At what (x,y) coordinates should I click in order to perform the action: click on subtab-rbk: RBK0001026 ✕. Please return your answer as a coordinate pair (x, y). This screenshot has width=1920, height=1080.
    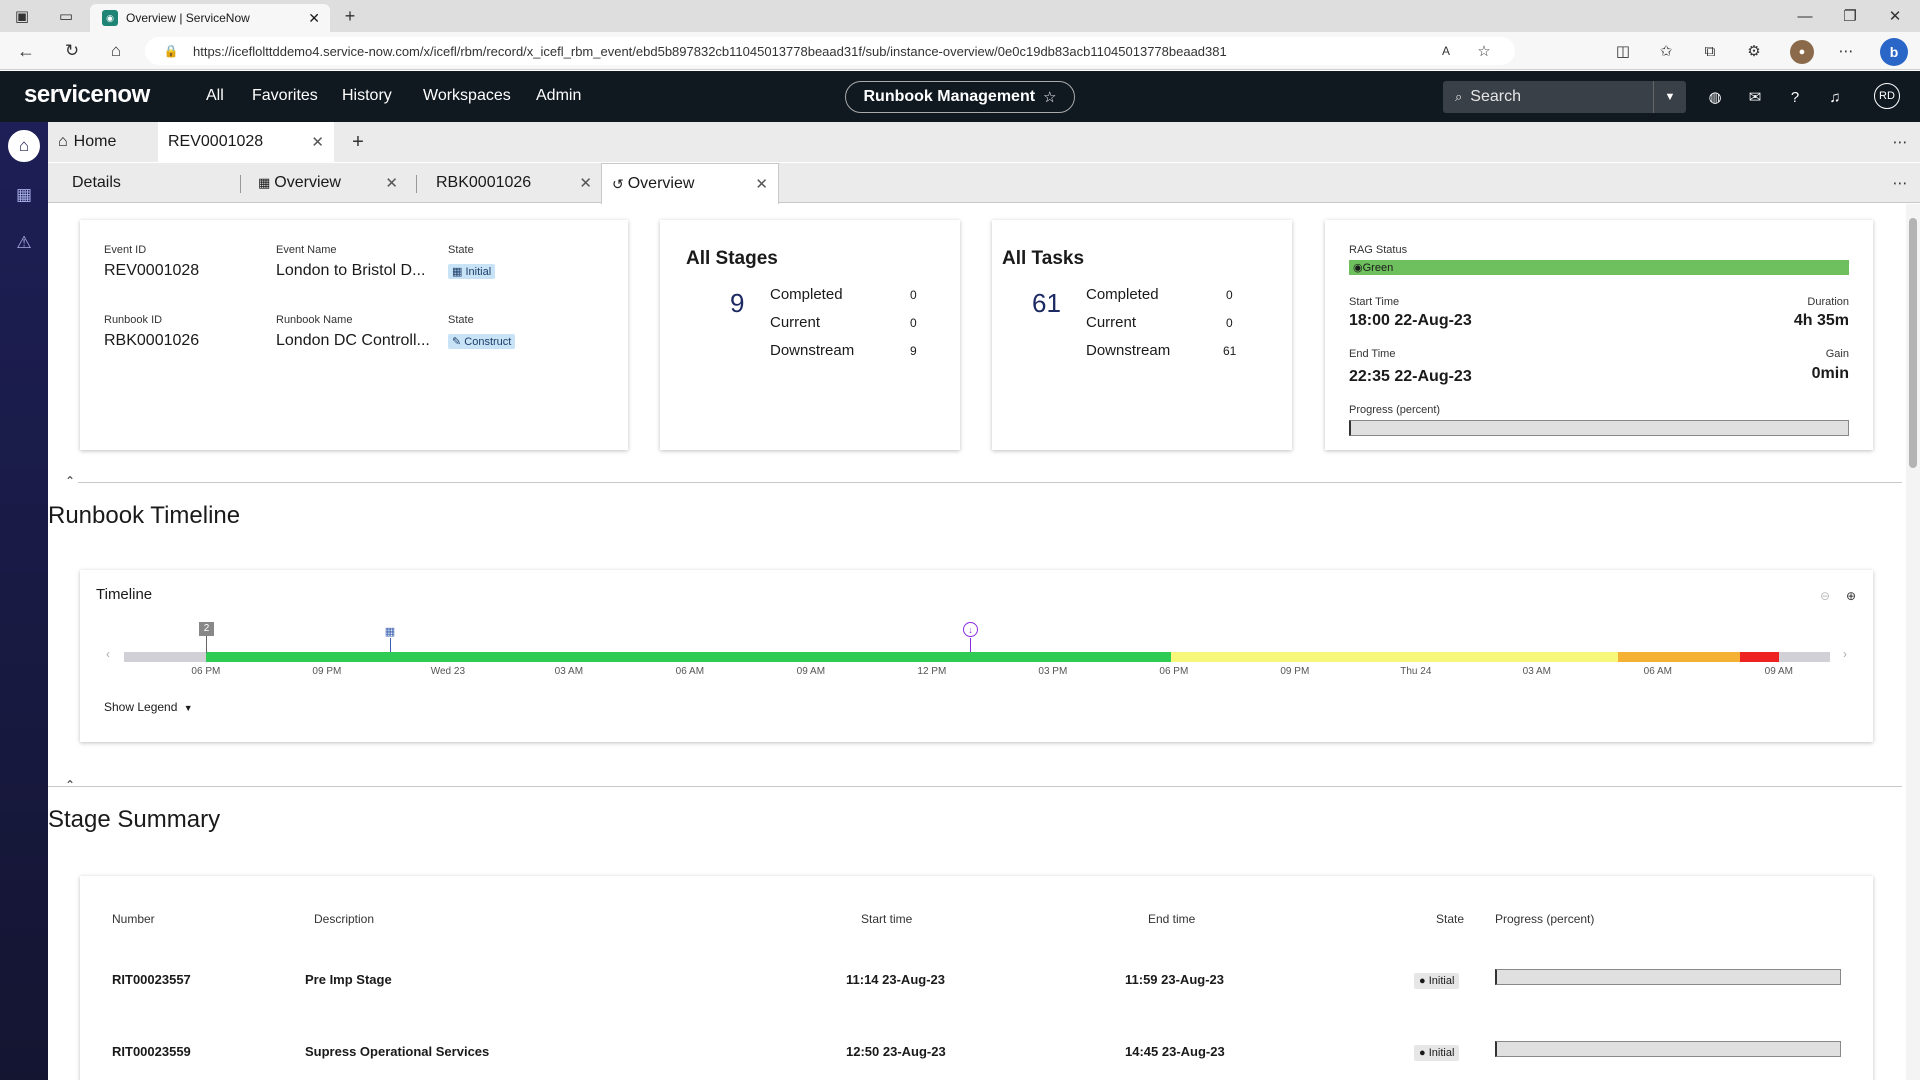
    Looking at the image, I should click on (514, 183).